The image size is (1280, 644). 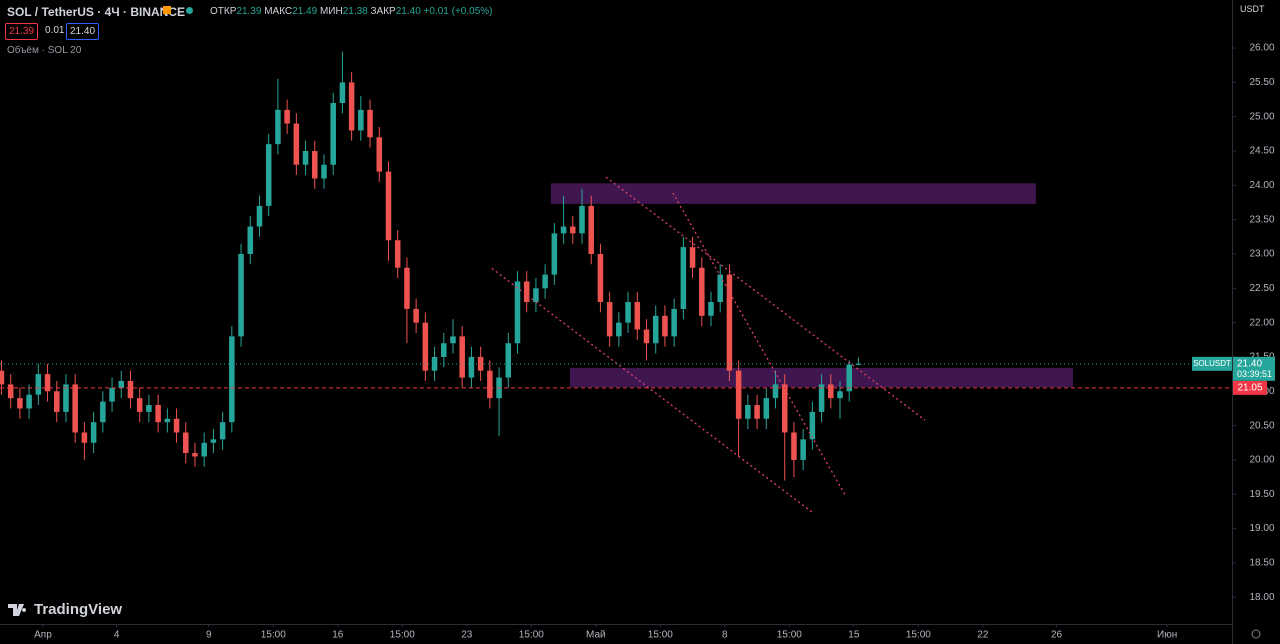 What do you see at coordinates (1261, 116) in the screenshot?
I see `y-tick-label: 25.00` at bounding box center [1261, 116].